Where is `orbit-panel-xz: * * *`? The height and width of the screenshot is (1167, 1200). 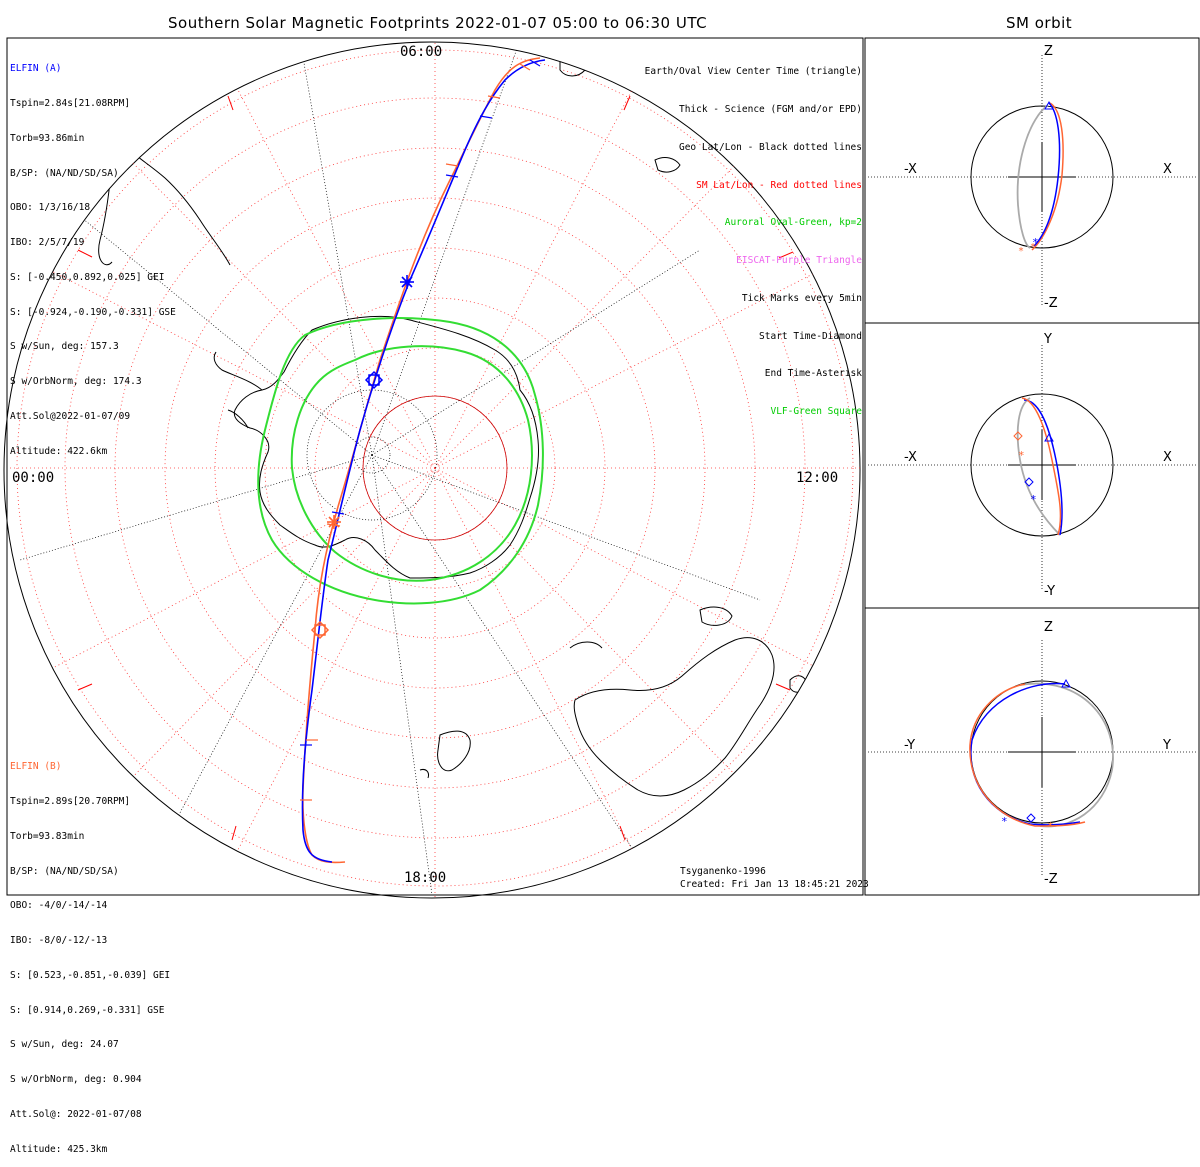
orbit-panel-xz: * * * is located at coordinates (1033, 180).